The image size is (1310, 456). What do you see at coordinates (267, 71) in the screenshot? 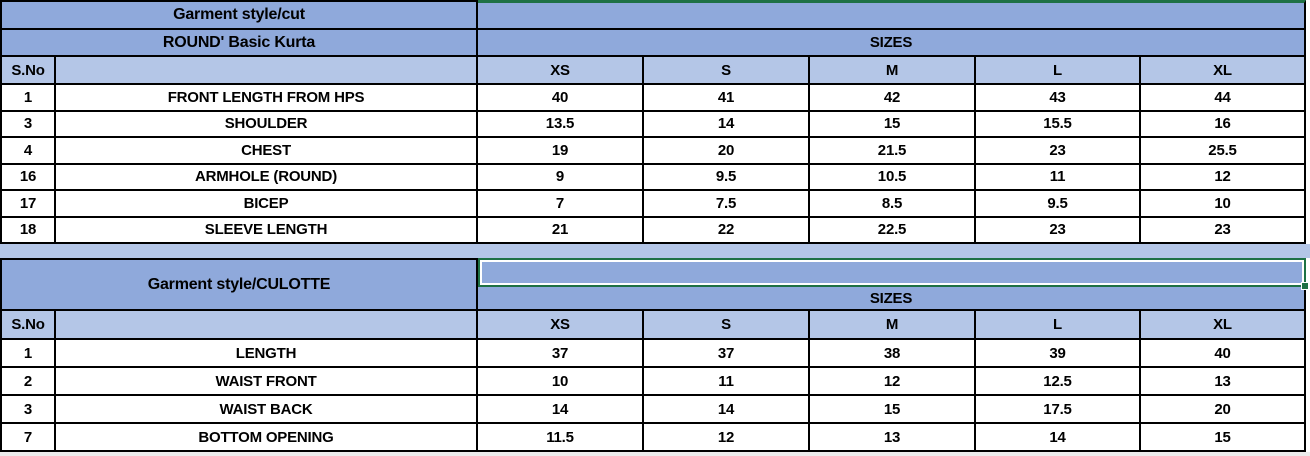
I see `cell-measure-header-blank` at bounding box center [267, 71].